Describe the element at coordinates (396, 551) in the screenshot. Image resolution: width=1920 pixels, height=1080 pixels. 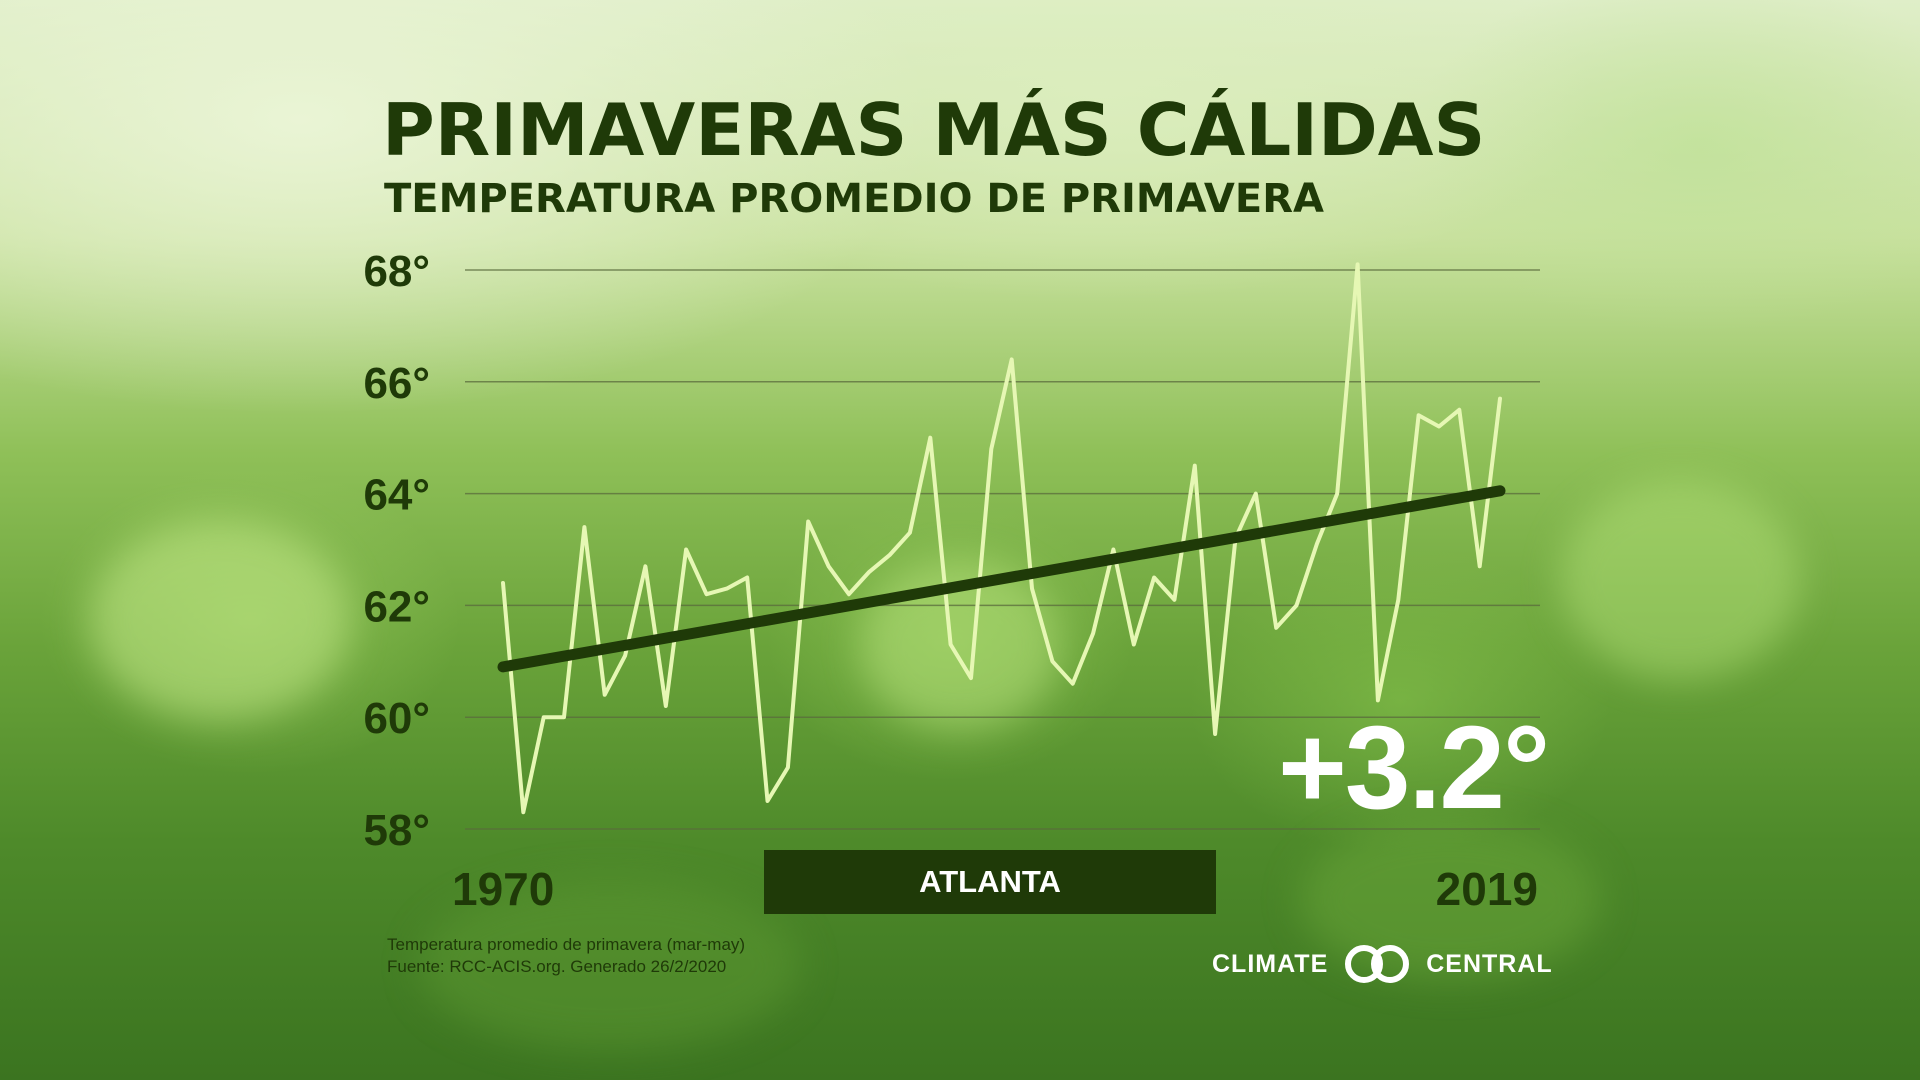
I see `y-axis-ticks: 68° 66° 64° 62° 60° 58°` at that location.